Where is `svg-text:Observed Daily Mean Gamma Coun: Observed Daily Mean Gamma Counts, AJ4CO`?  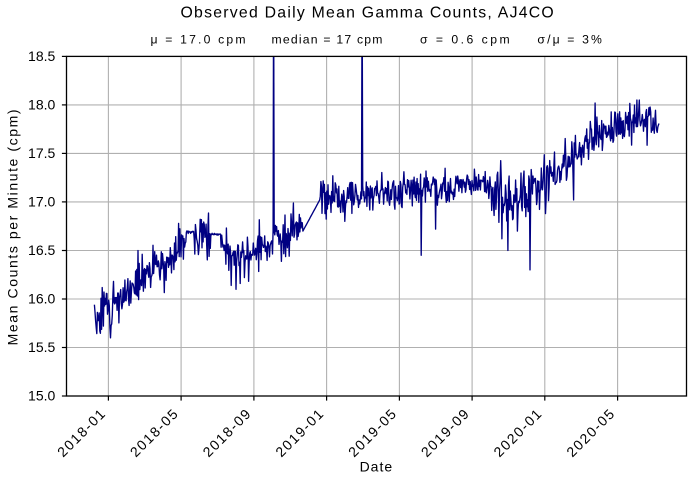 svg-text:Observed Daily Mean Gamma Coun: Observed Daily Mean Gamma Counts, AJ4CO is located at coordinates (368, 13).